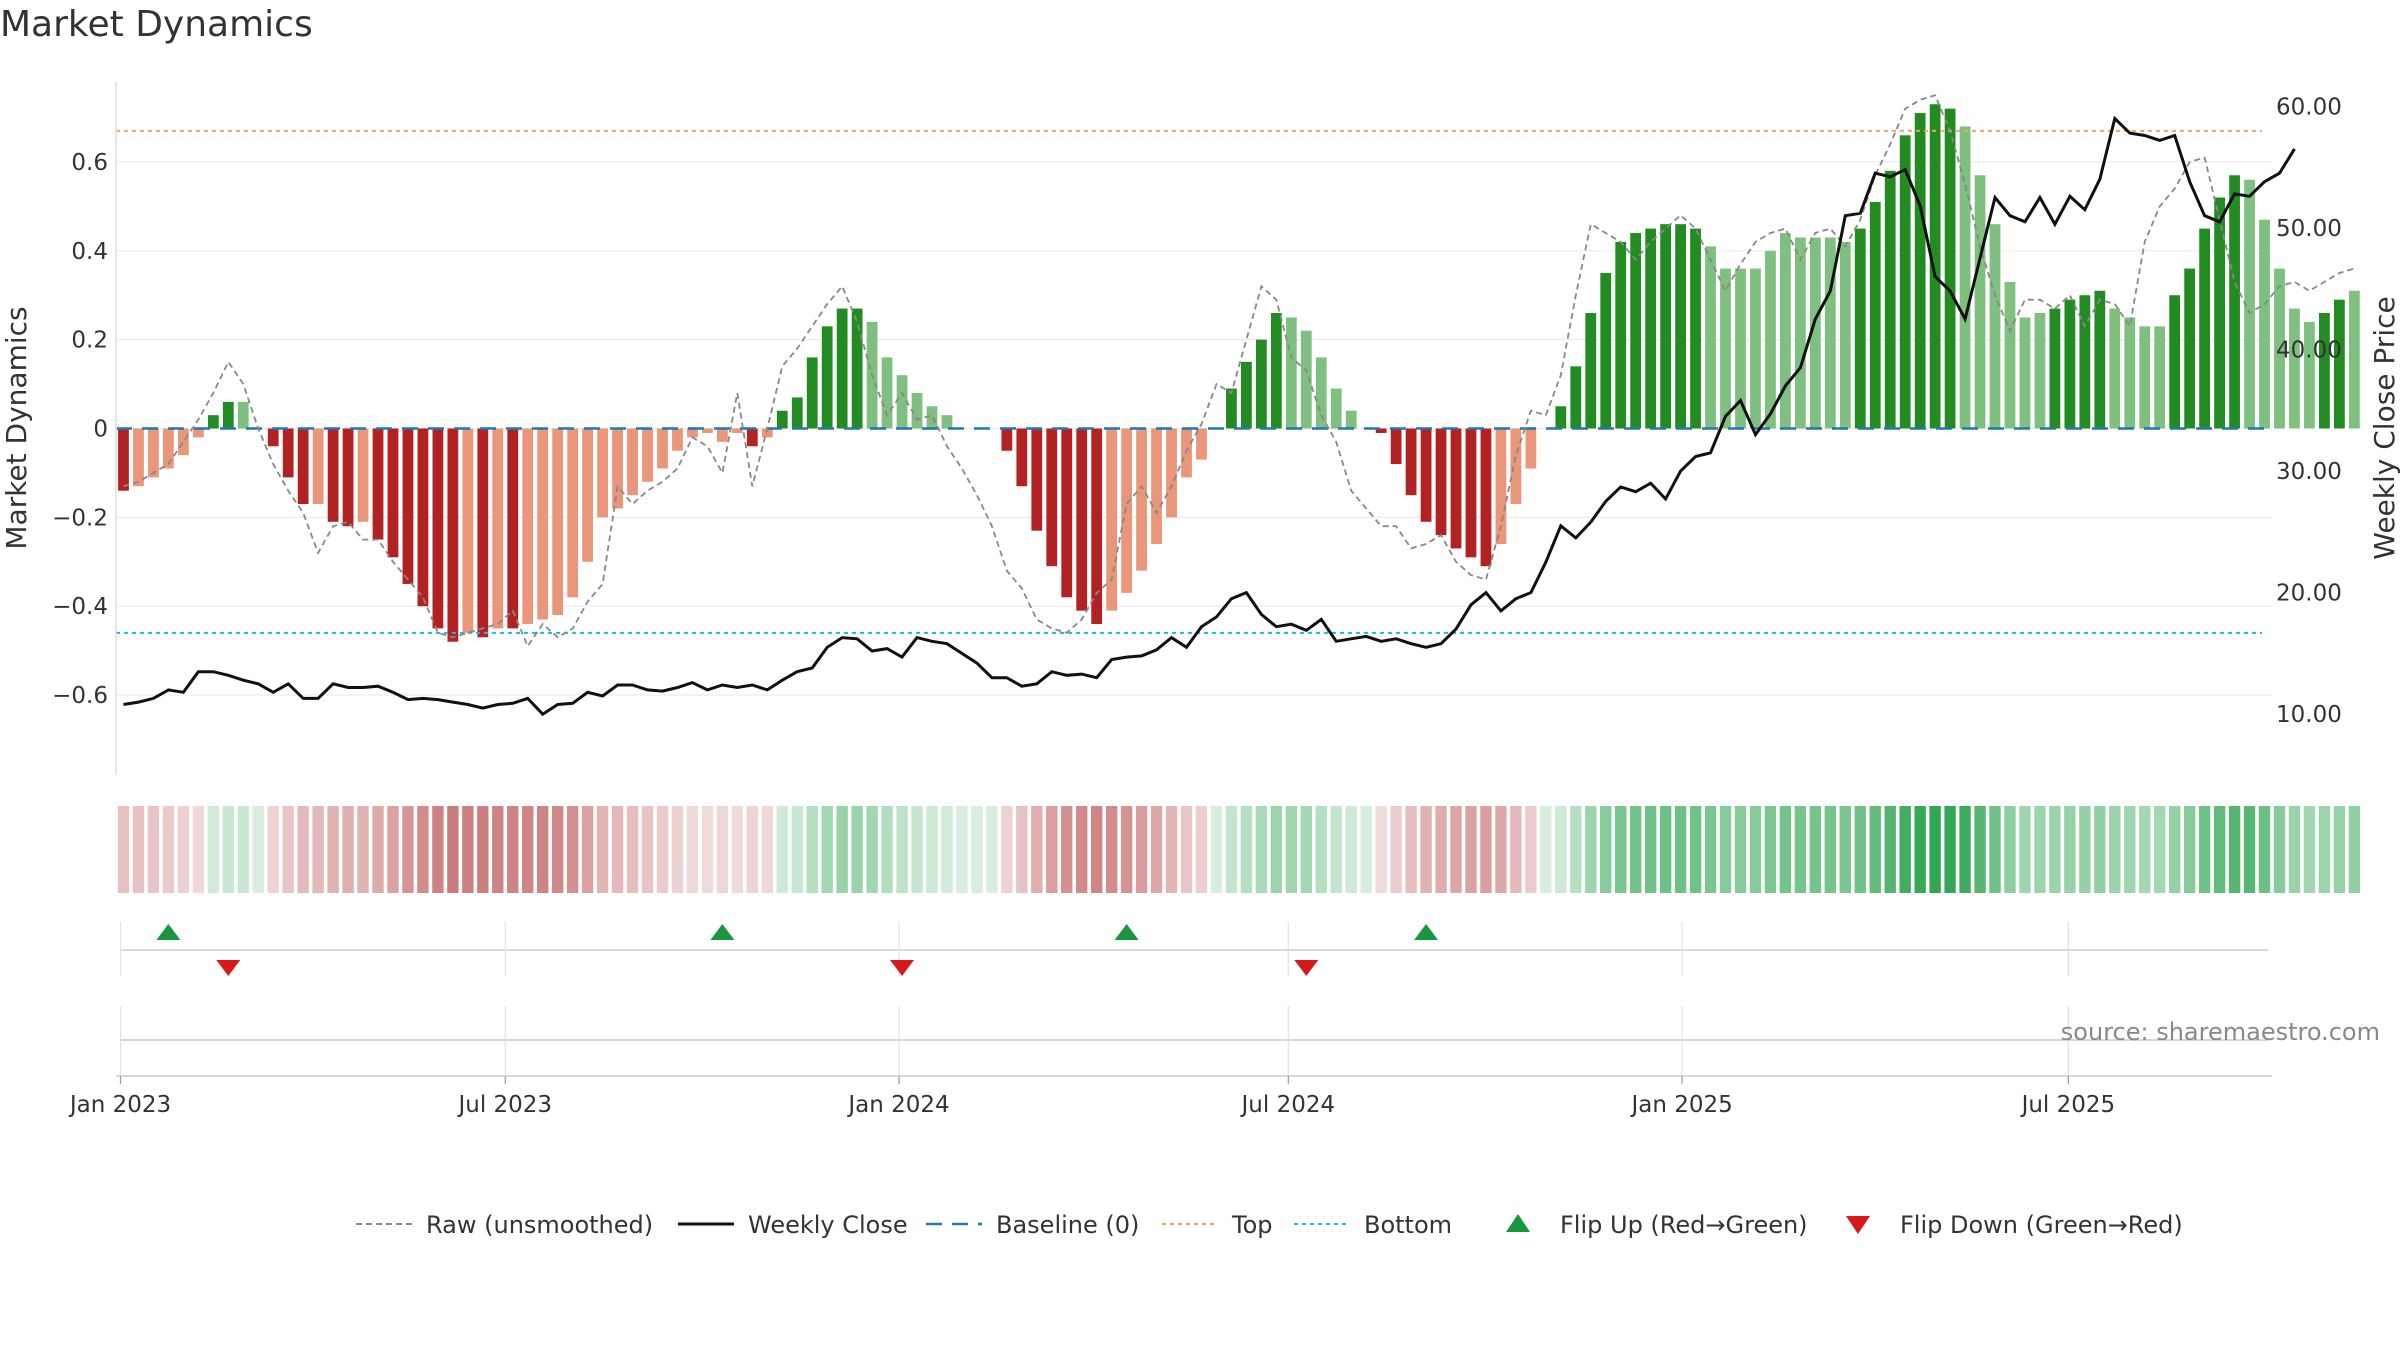 This screenshot has height=1350, width=2400. I want to click on y2-axis-title: Weekly Close Price, so click(2384, 427).